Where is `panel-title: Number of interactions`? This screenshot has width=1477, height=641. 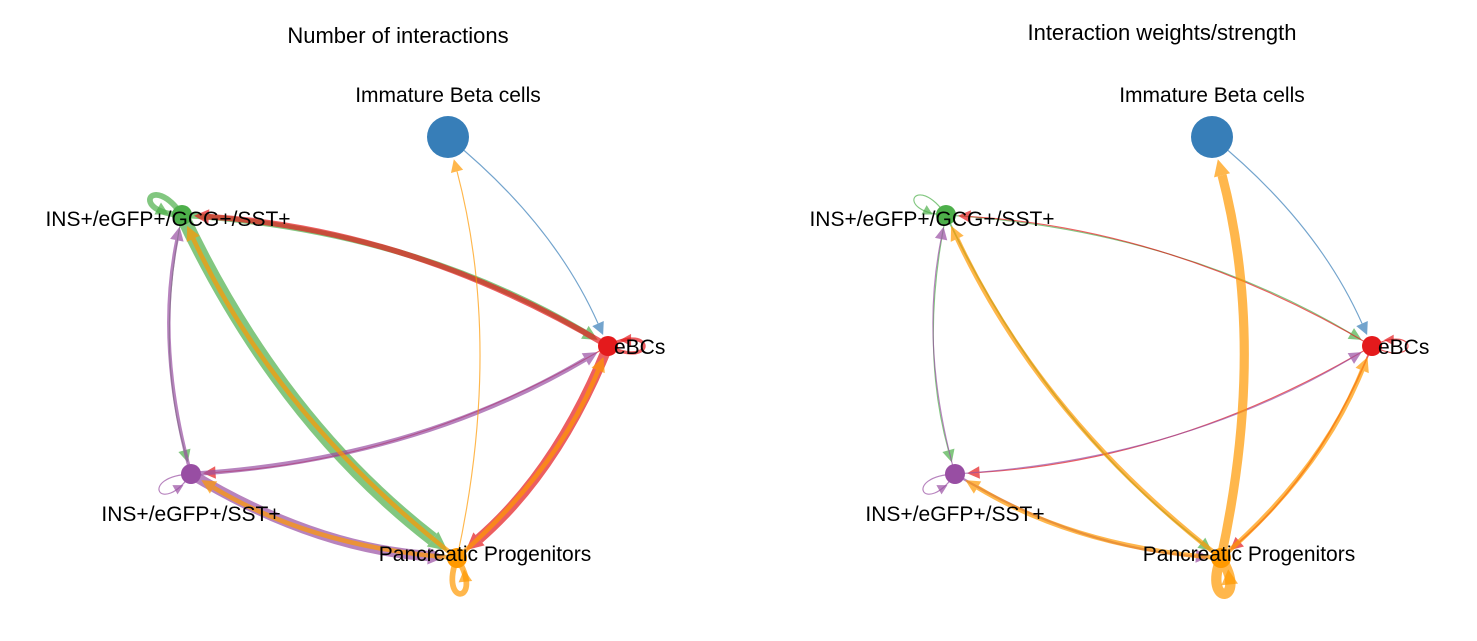 panel-title: Number of interactions is located at coordinates (397, 35).